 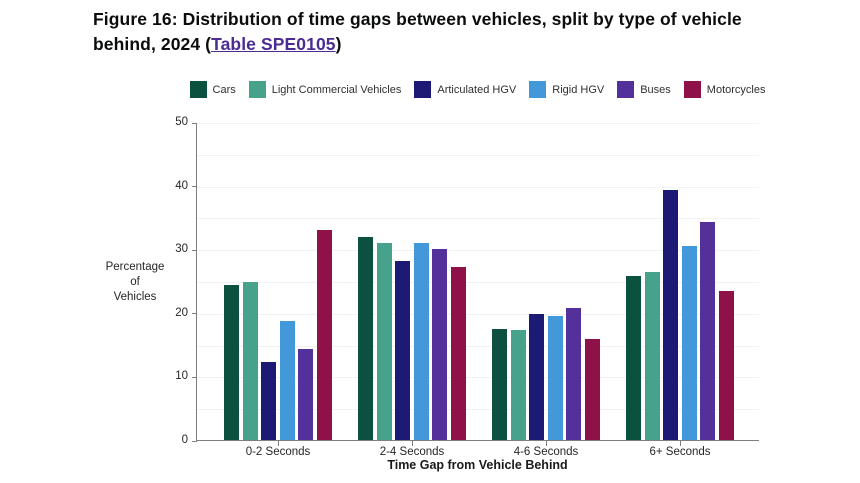 What do you see at coordinates (181, 122) in the screenshot?
I see `y-axis-tick-label: 50` at bounding box center [181, 122].